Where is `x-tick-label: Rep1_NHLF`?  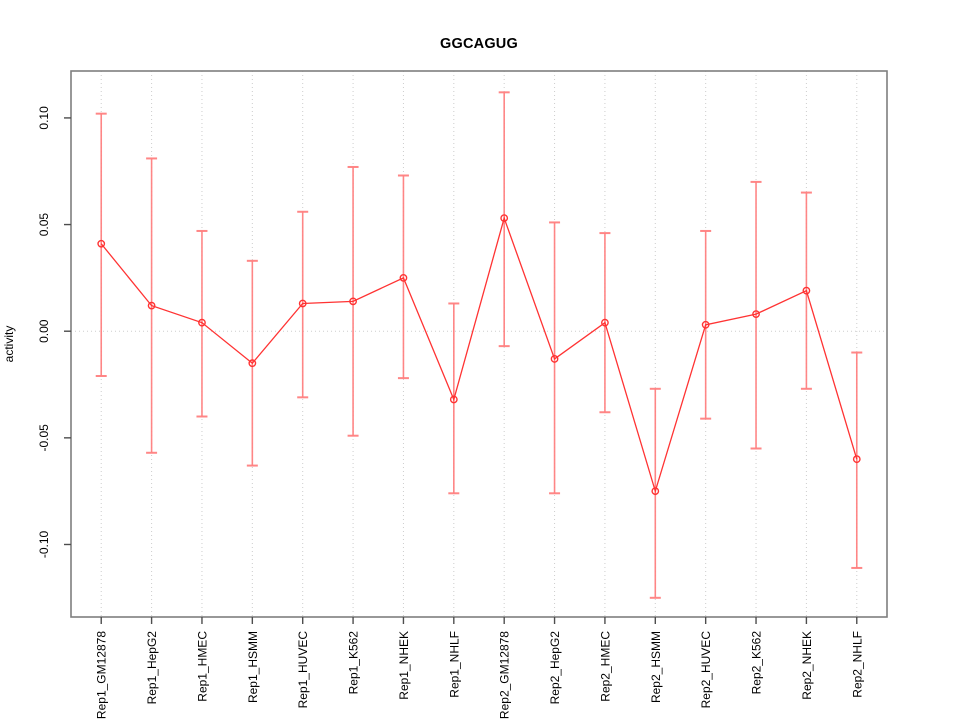
x-tick-label: Rep1_NHLF is located at coordinates (454, 664).